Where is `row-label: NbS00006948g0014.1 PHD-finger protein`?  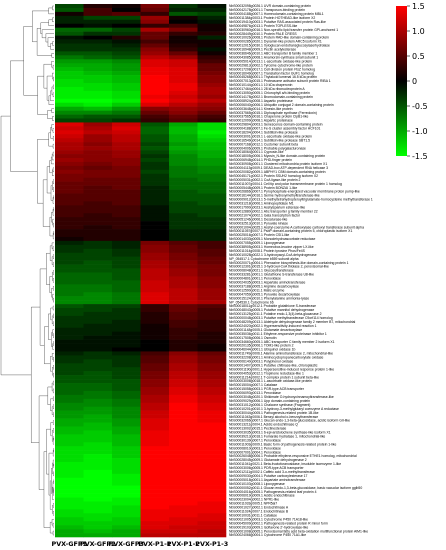 row-label: NbS00006948g0014.1 PHD-finger protein is located at coordinates (260, 160).